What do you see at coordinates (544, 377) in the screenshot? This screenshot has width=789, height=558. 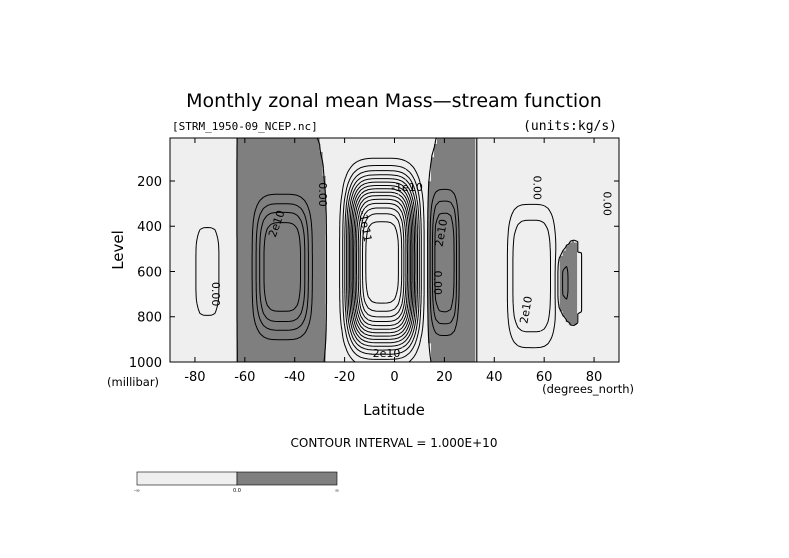 I see `x-tick-label: 60` at bounding box center [544, 377].